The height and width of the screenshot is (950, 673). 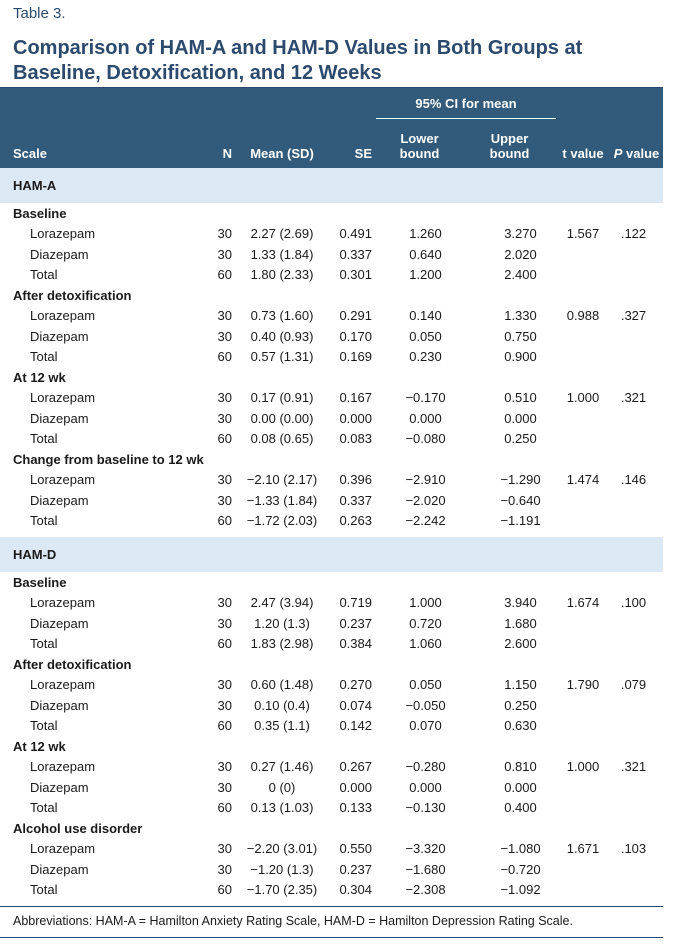 What do you see at coordinates (44, 275) in the screenshot?
I see `row-label: Total` at bounding box center [44, 275].